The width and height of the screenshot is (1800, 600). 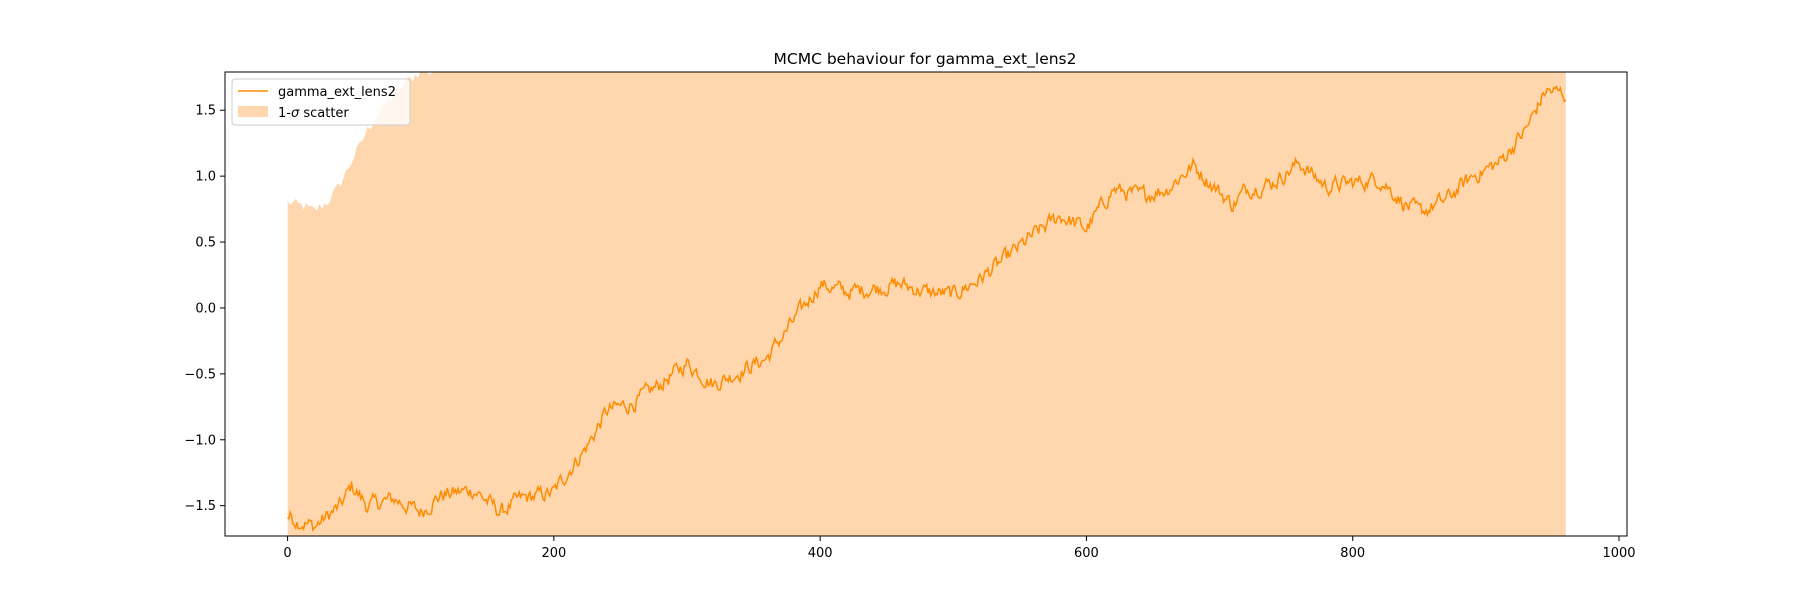 What do you see at coordinates (1352, 553) in the screenshot?
I see `x-tick-label: 800` at bounding box center [1352, 553].